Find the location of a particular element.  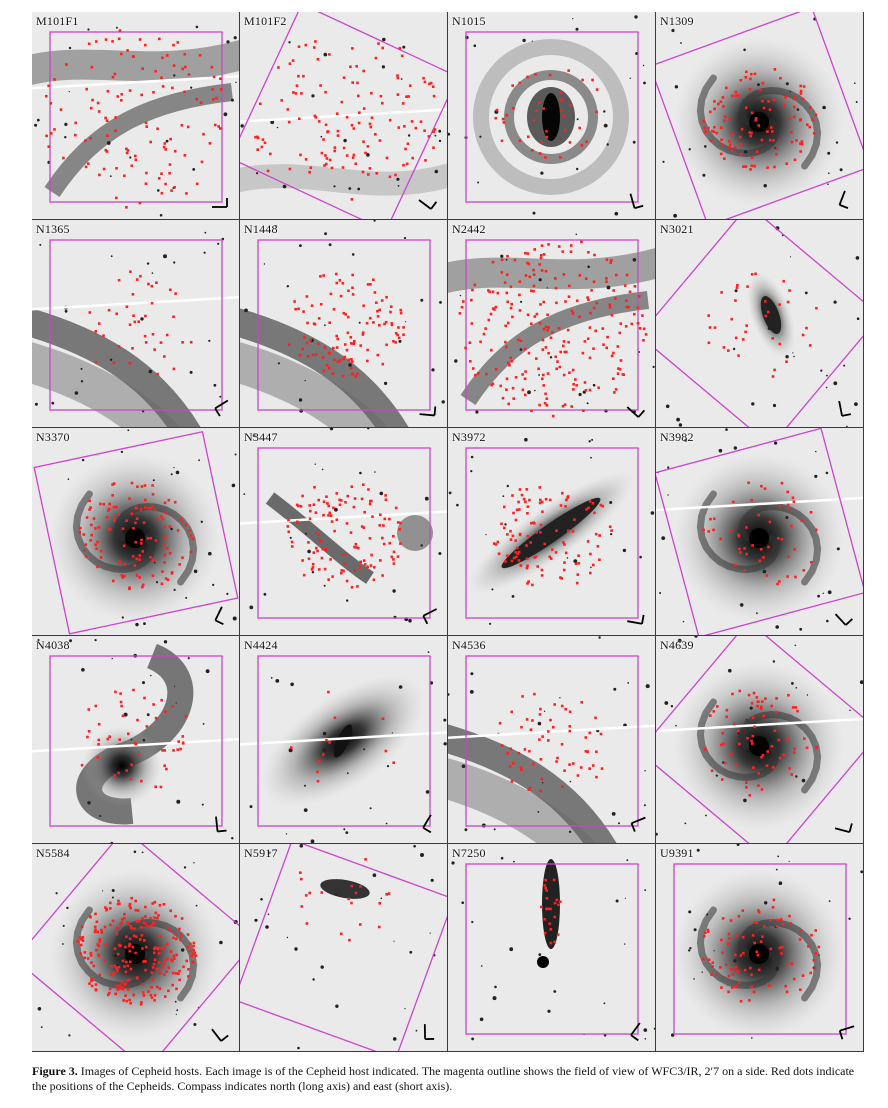

wfc3-ir-outline is located at coordinates (343, 115).